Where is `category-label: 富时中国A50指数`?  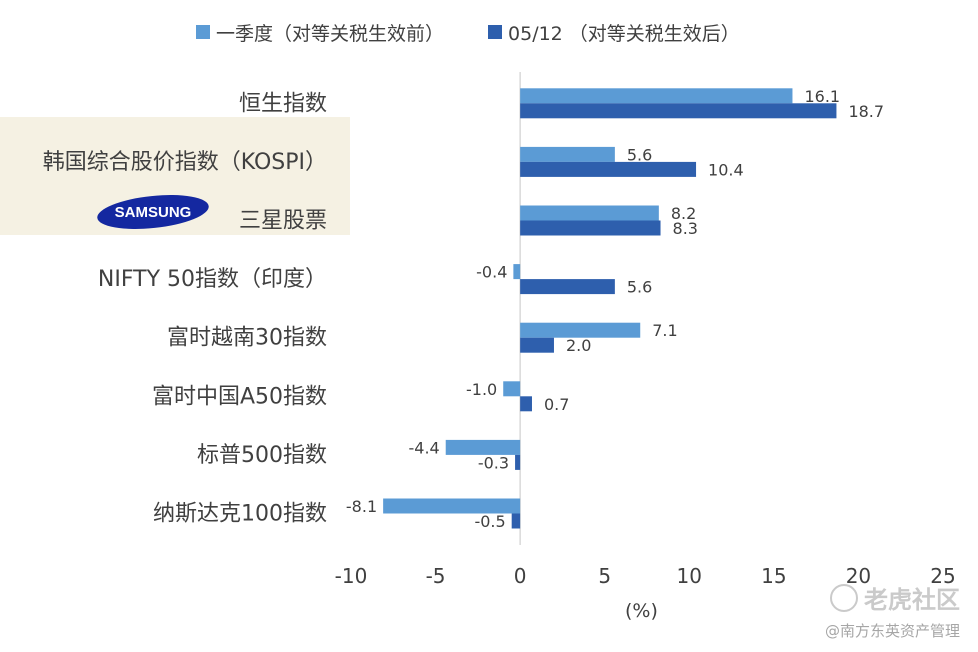 category-label: 富时中国A50指数 is located at coordinates (239, 396).